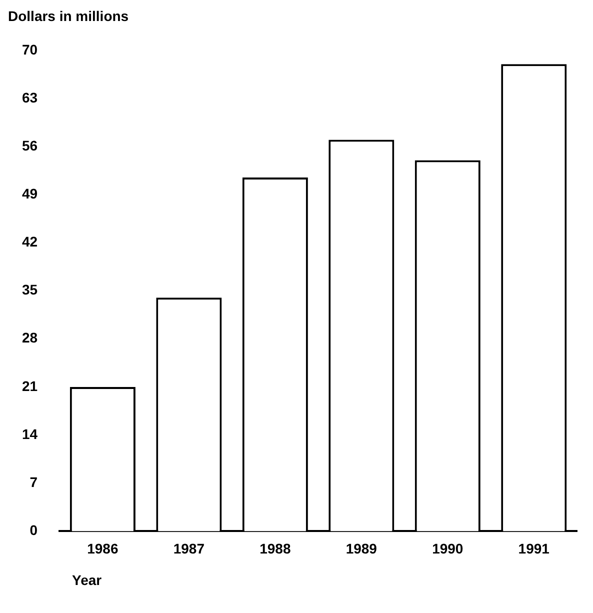 The image size is (593, 613). Describe the element at coordinates (448, 548) in the screenshot. I see `x-tick-label: 1990` at that location.